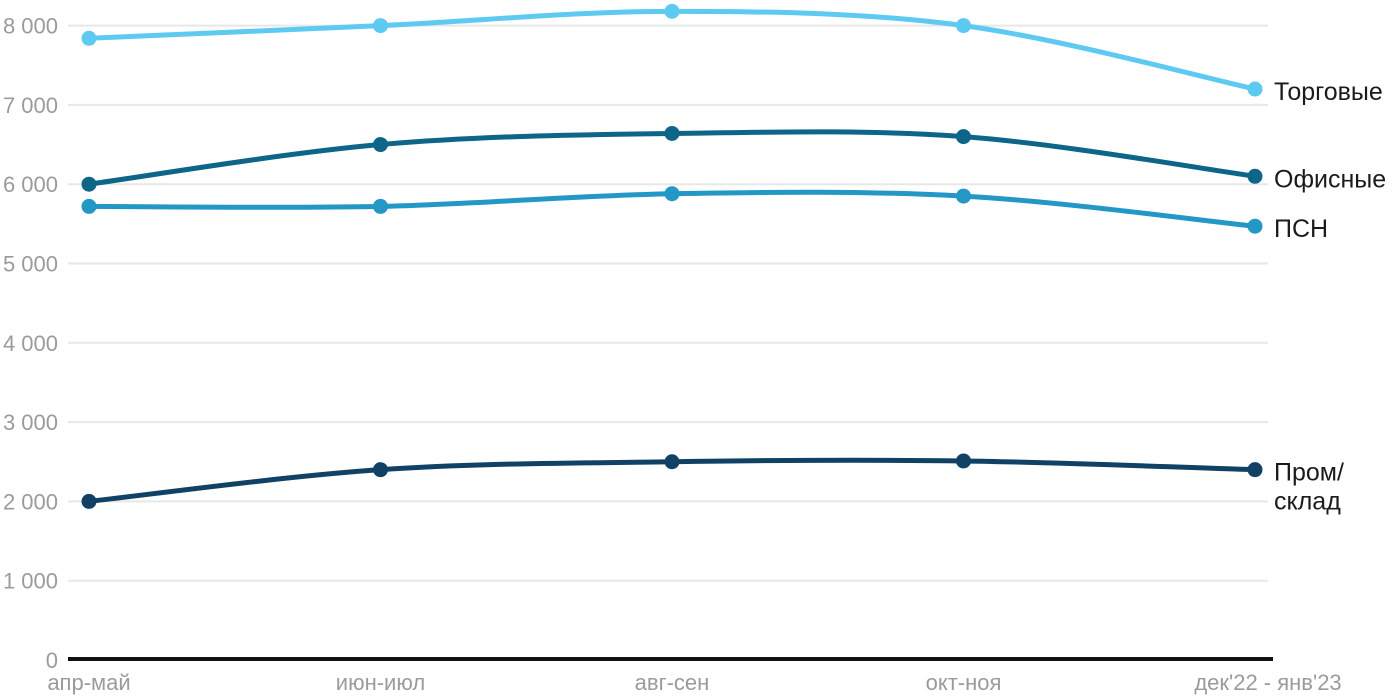 The image size is (1400, 700). Describe the element at coordinates (30, 26) in the screenshot. I see `y-axis-tick-label: 8 000` at that location.